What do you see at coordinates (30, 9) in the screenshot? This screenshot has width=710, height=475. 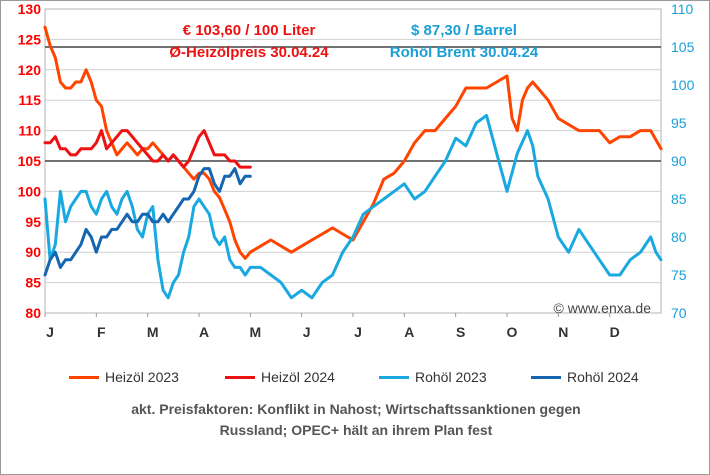 I see `left-tick-130: 130` at bounding box center [30, 9].